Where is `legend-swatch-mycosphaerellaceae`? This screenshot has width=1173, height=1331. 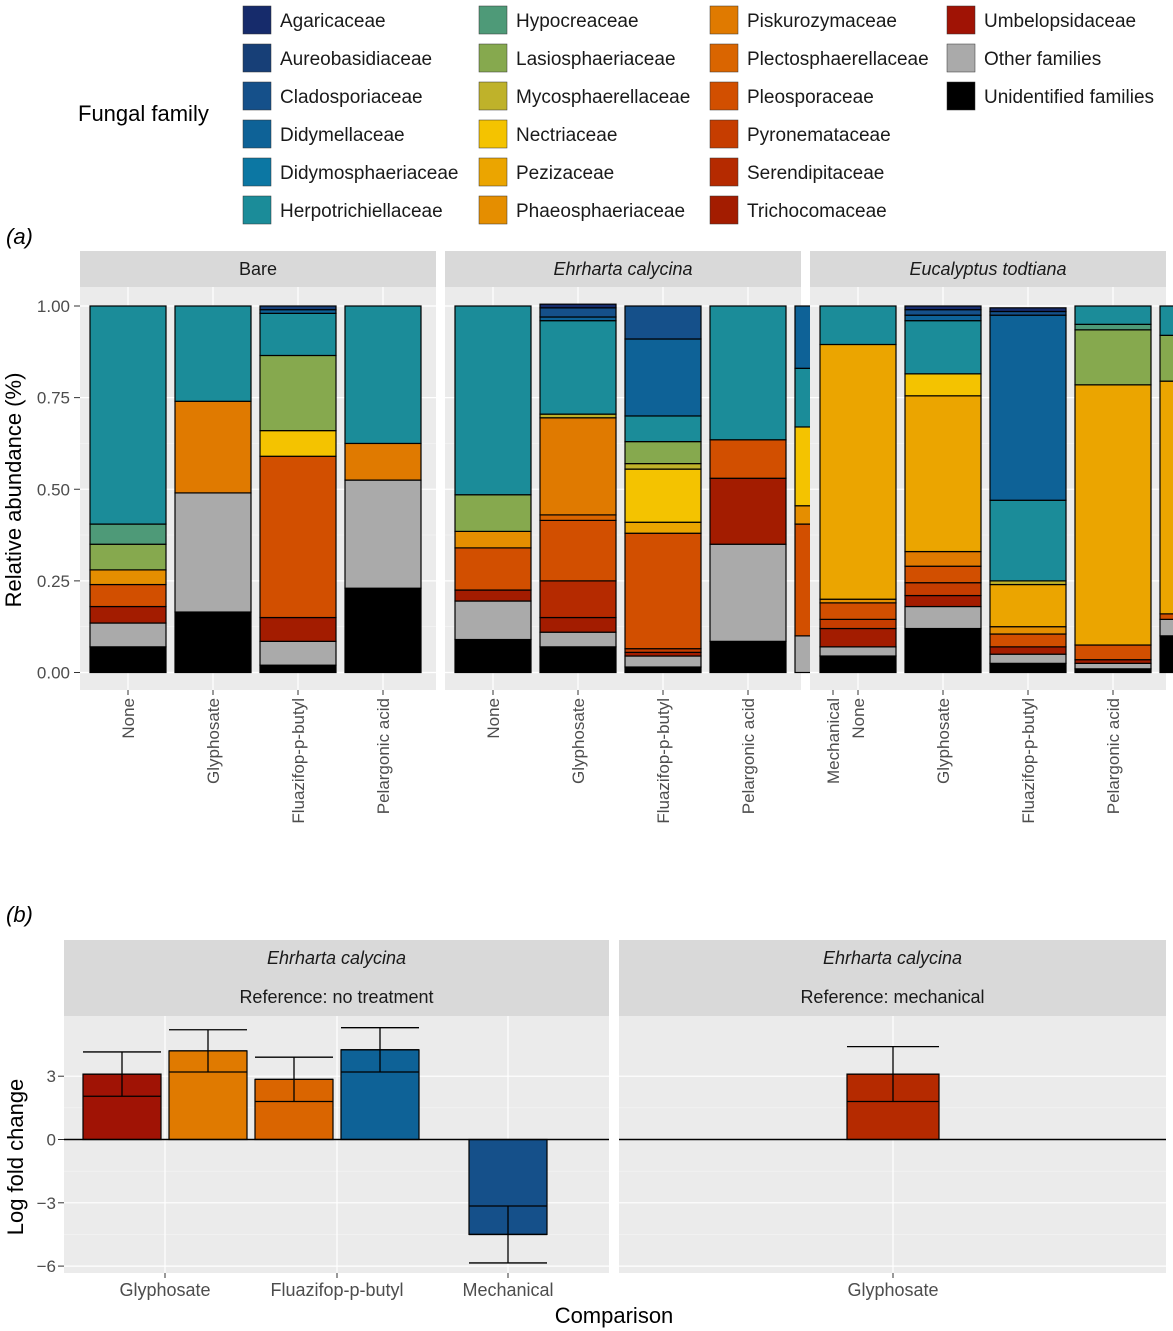 legend-swatch-mycosphaerellaceae is located at coordinates (493, 96).